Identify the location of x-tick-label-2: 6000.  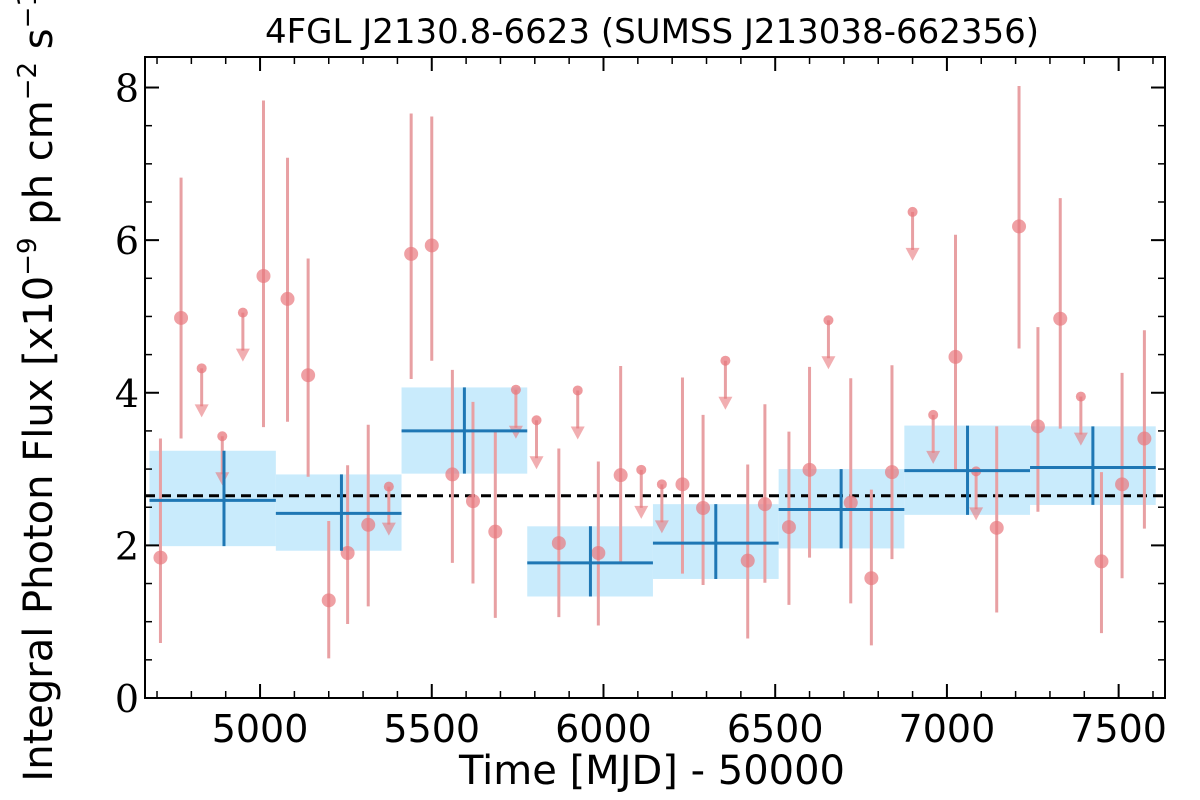
(603, 729).